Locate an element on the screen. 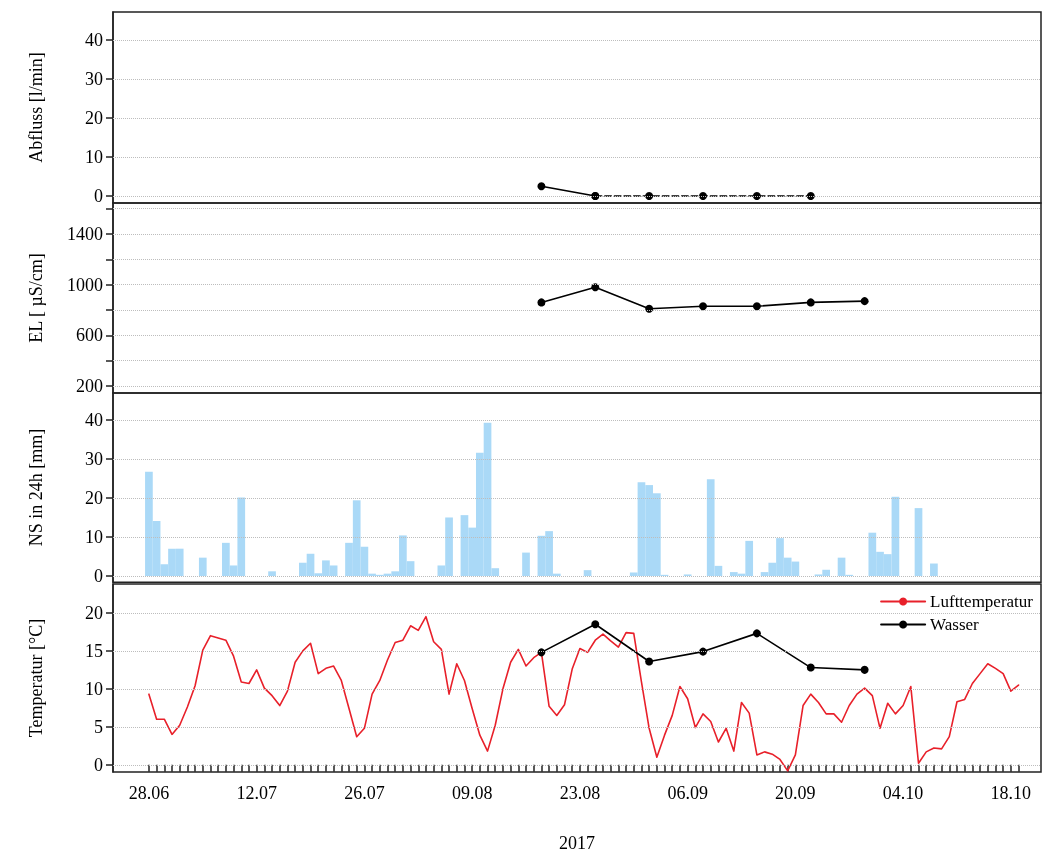 The height and width of the screenshot is (857, 1046). x-tick-label: 28.06 is located at coordinates (149, 793).